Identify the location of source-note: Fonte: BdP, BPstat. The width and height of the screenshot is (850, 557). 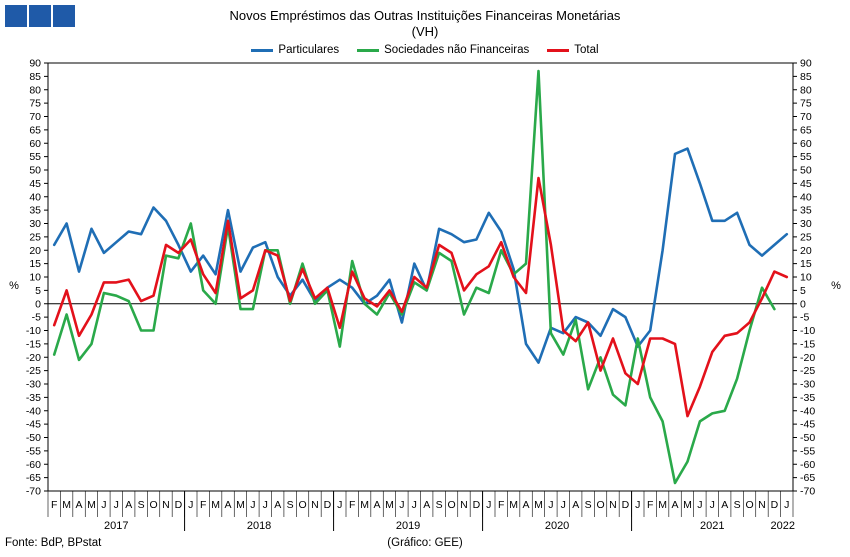
(53, 543).